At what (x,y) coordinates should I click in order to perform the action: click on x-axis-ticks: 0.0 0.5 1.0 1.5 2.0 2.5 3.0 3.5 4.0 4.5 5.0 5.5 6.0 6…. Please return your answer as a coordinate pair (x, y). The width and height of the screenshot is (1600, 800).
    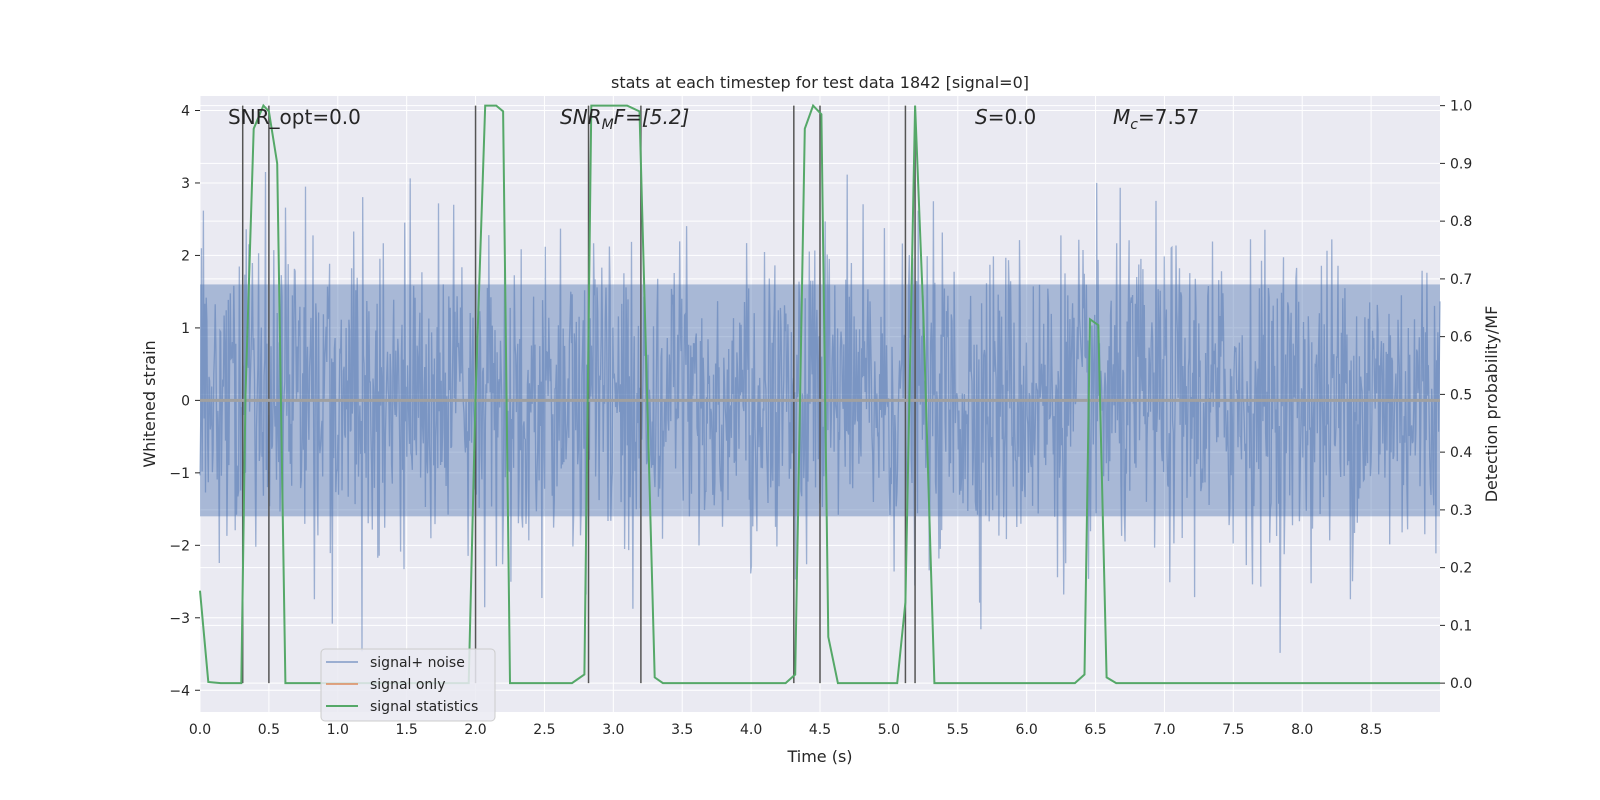
    Looking at the image, I should click on (785, 730).